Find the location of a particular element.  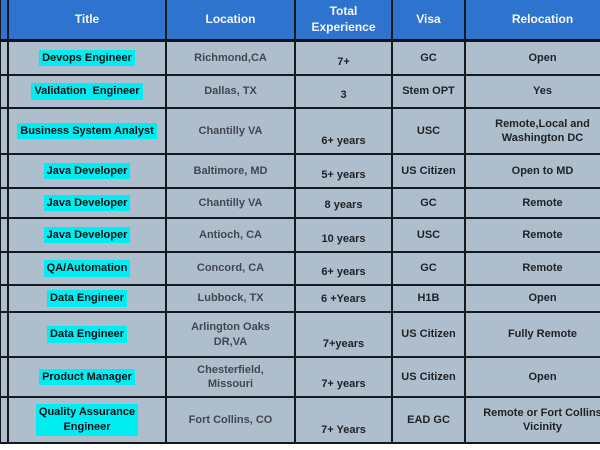

cell-experience: 6 +Years is located at coordinates (344, 299).